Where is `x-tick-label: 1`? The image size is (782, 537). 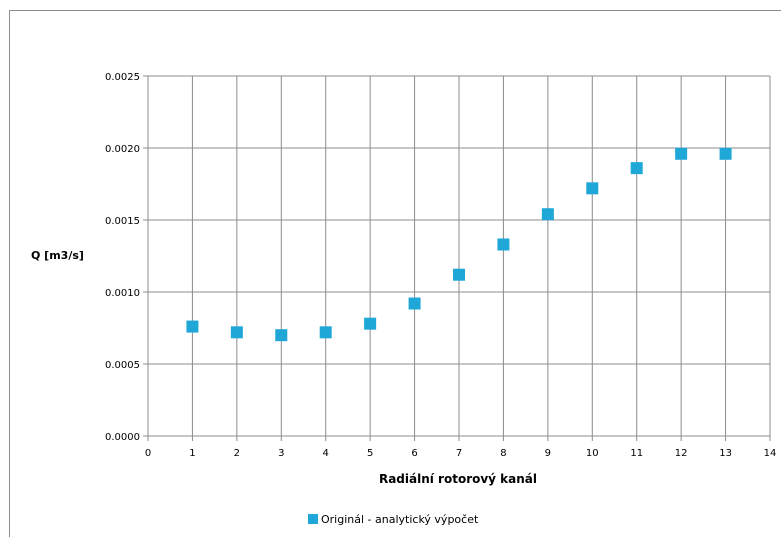
x-tick-label: 1 is located at coordinates (192, 453).